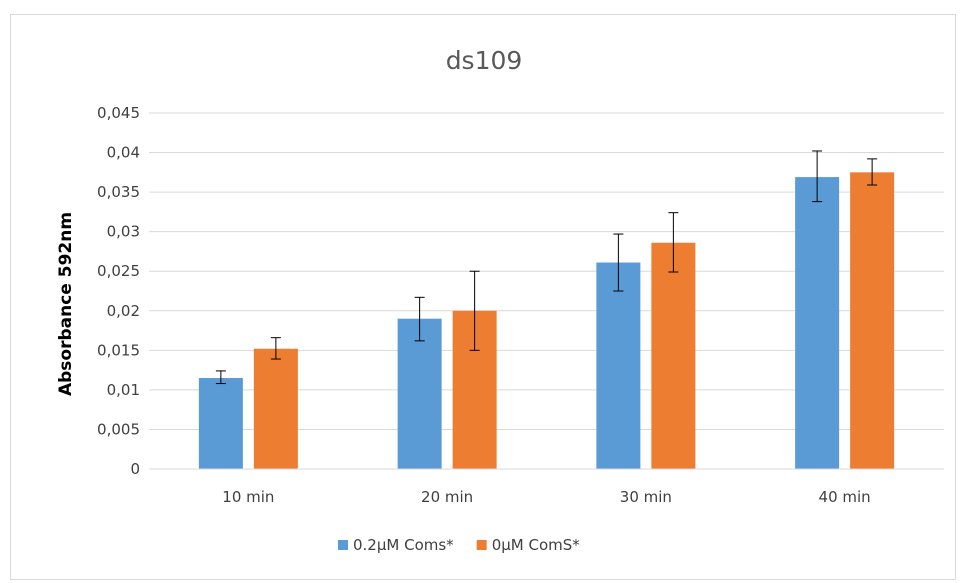 This screenshot has width=960, height=583. Describe the element at coordinates (118, 192) in the screenshot. I see `y-tick-label: 0,035` at that location.